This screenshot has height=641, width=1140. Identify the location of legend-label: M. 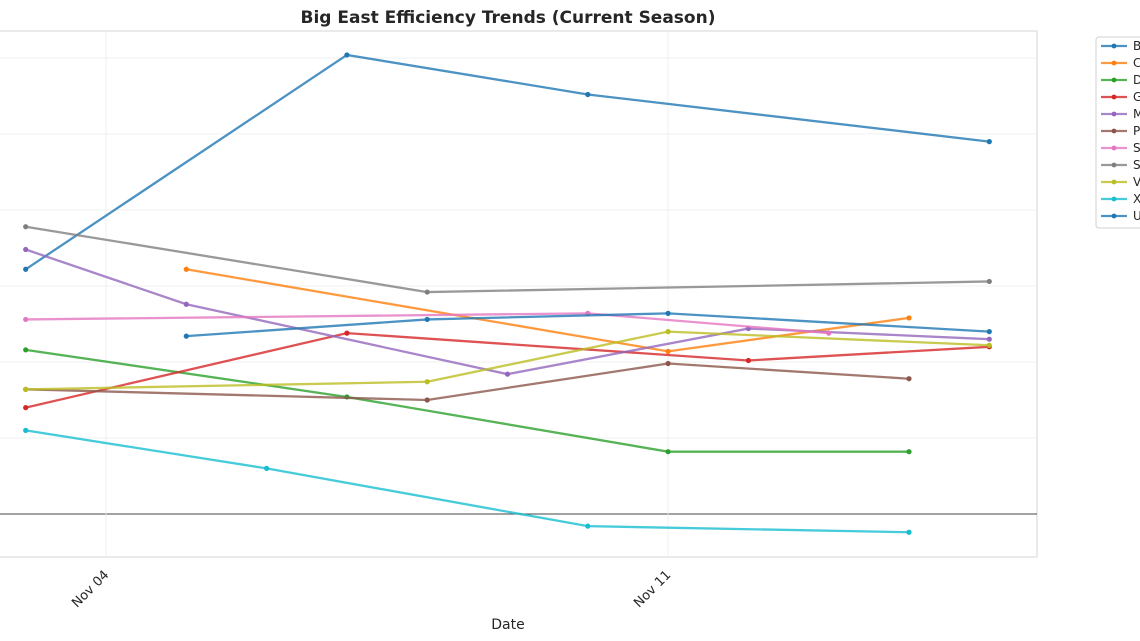
(1136, 114).